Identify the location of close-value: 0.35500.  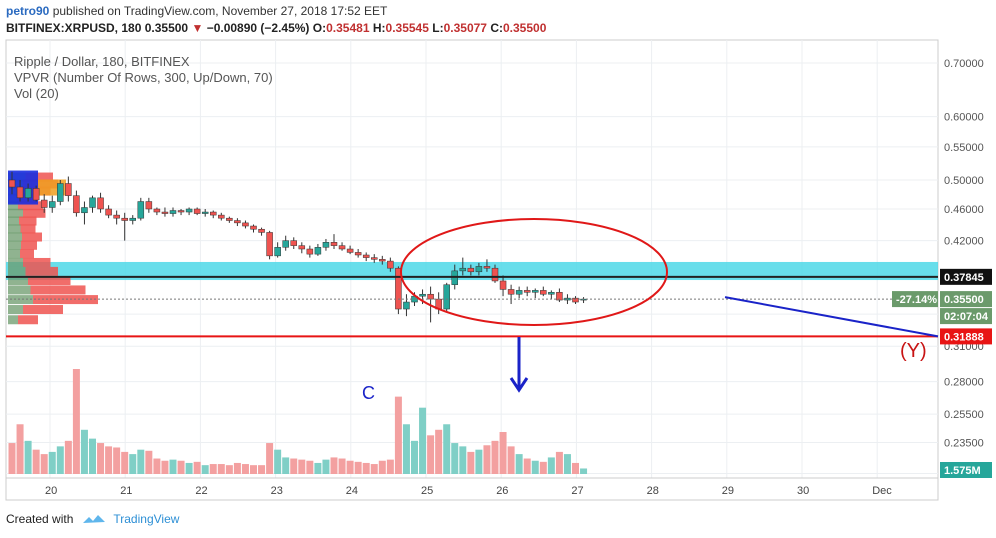
(525, 28).